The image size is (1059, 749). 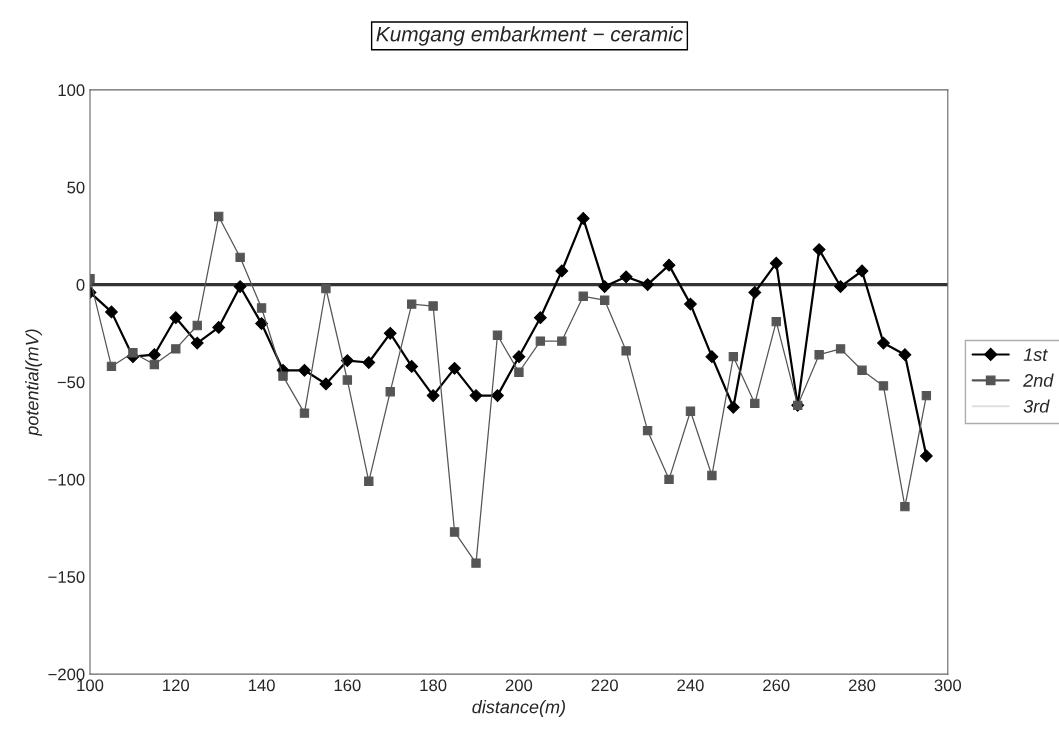 What do you see at coordinates (347, 685) in the screenshot?
I see `x-tick-label: 160` at bounding box center [347, 685].